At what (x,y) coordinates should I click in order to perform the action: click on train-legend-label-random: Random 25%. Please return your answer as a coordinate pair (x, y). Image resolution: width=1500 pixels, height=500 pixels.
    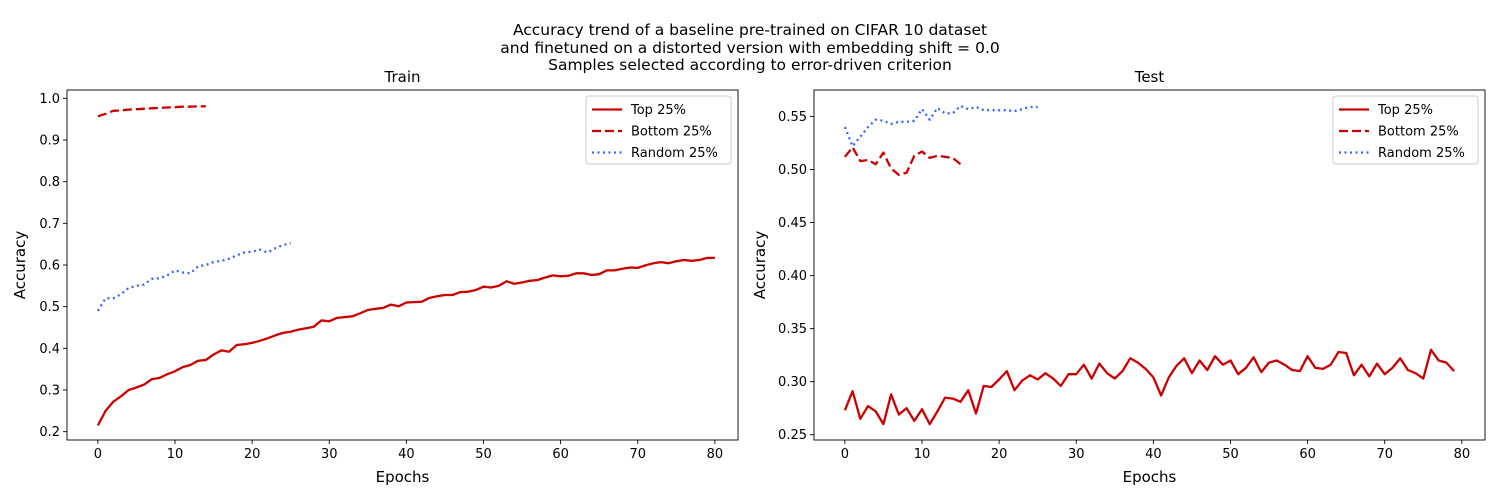
    Looking at the image, I should click on (674, 153).